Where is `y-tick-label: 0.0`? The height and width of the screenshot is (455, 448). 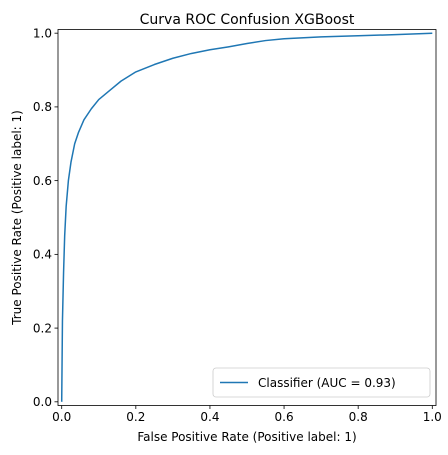 y-tick-label: 0.0 is located at coordinates (42, 402).